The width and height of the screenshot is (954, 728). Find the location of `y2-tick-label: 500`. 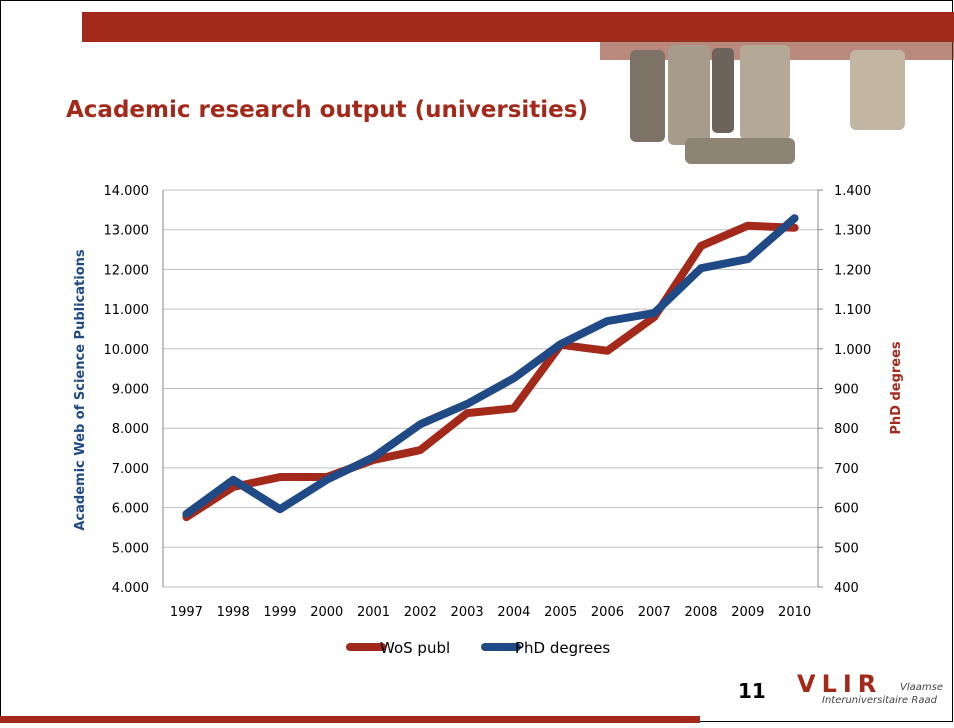

y2-tick-label: 500 is located at coordinates (846, 548).